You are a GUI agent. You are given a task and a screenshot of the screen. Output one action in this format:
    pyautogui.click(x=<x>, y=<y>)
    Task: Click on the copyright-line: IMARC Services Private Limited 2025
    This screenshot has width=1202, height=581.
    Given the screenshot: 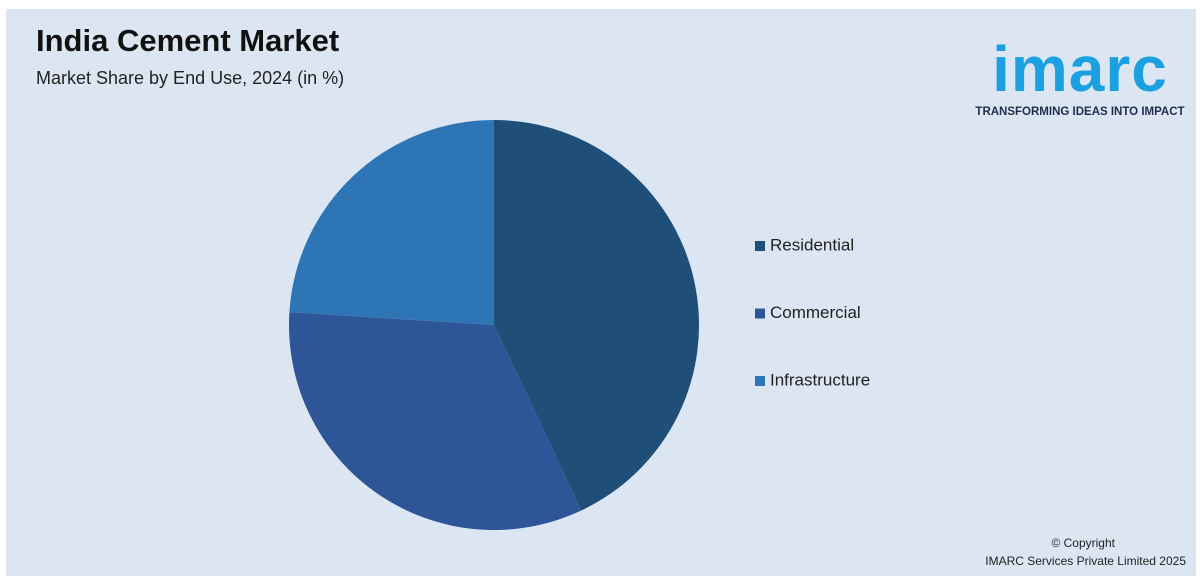 What is the action you would take?
    pyautogui.click(x=1085, y=561)
    